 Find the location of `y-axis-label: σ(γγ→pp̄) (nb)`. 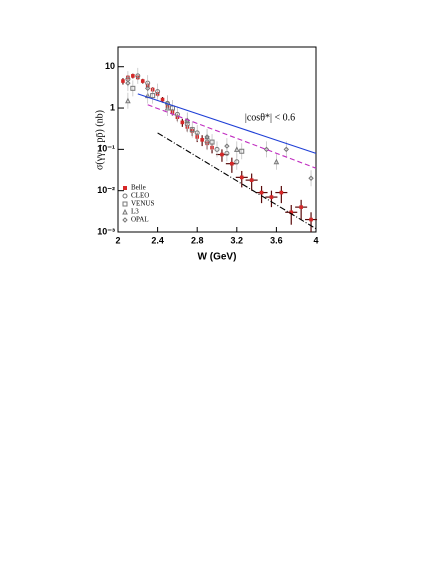

y-axis-label: σ(γγ→pp̄) (nb) is located at coordinates (99, 140).